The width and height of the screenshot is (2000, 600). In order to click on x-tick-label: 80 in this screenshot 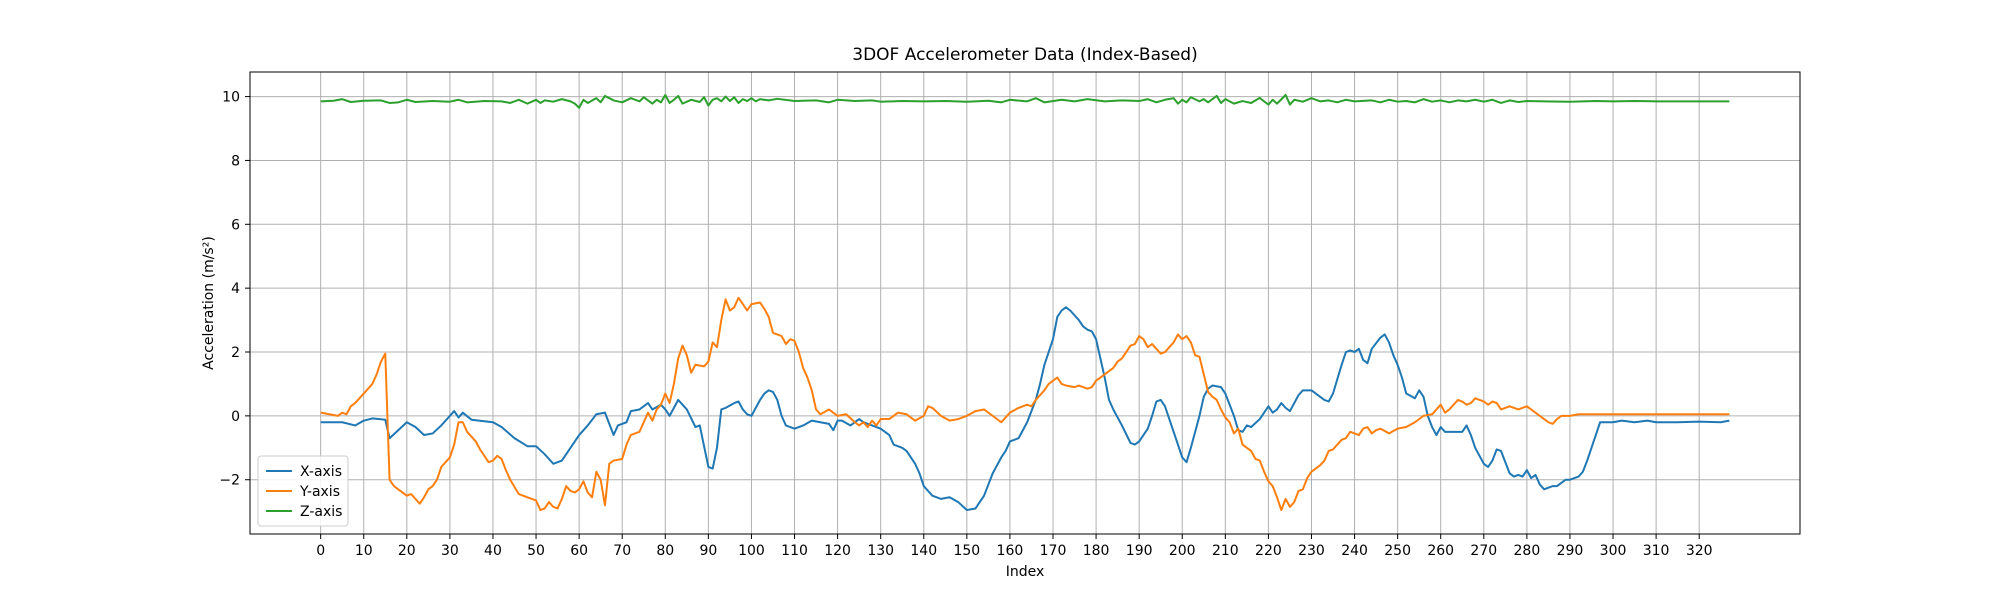, I will do `click(665, 551)`.